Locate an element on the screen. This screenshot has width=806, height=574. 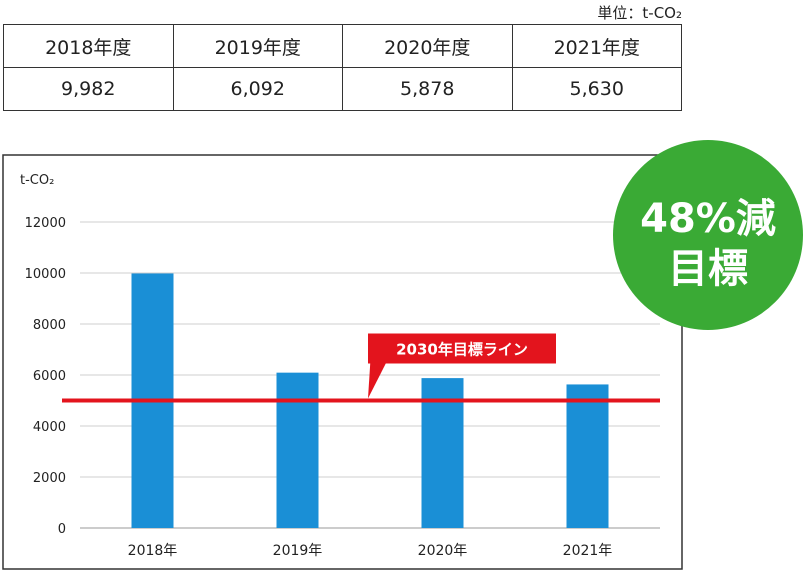
category-label: 2021年 is located at coordinates (588, 551).